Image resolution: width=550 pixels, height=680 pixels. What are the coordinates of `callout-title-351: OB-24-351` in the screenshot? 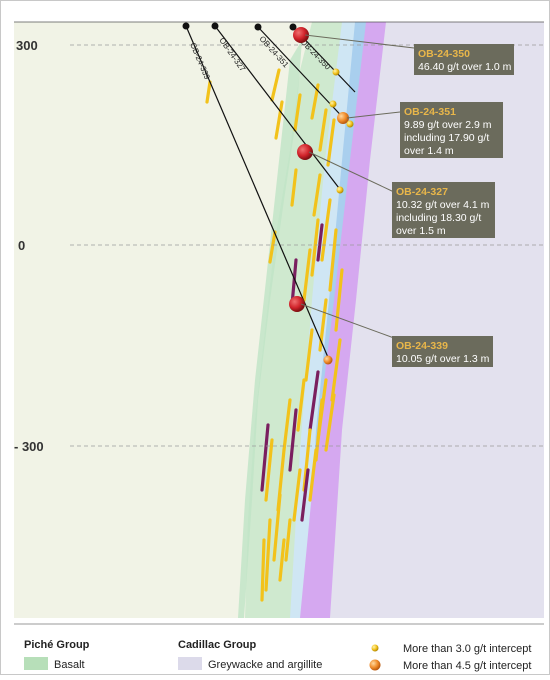 It's located at (430, 112).